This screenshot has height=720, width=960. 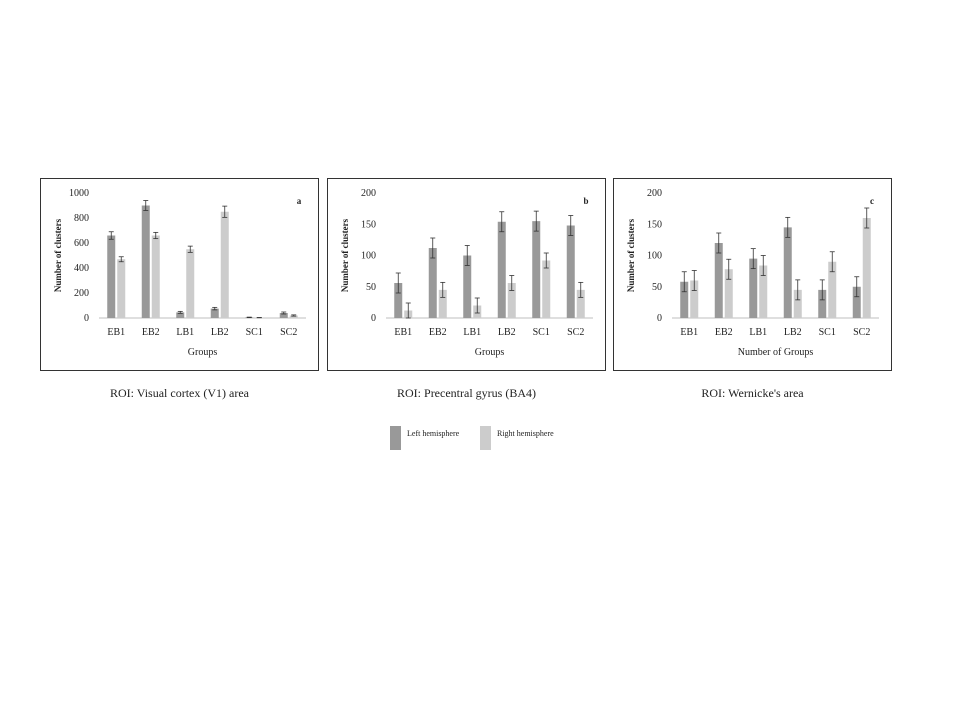 I want to click on legend-label-right: Right hemisphere, so click(x=525, y=433).